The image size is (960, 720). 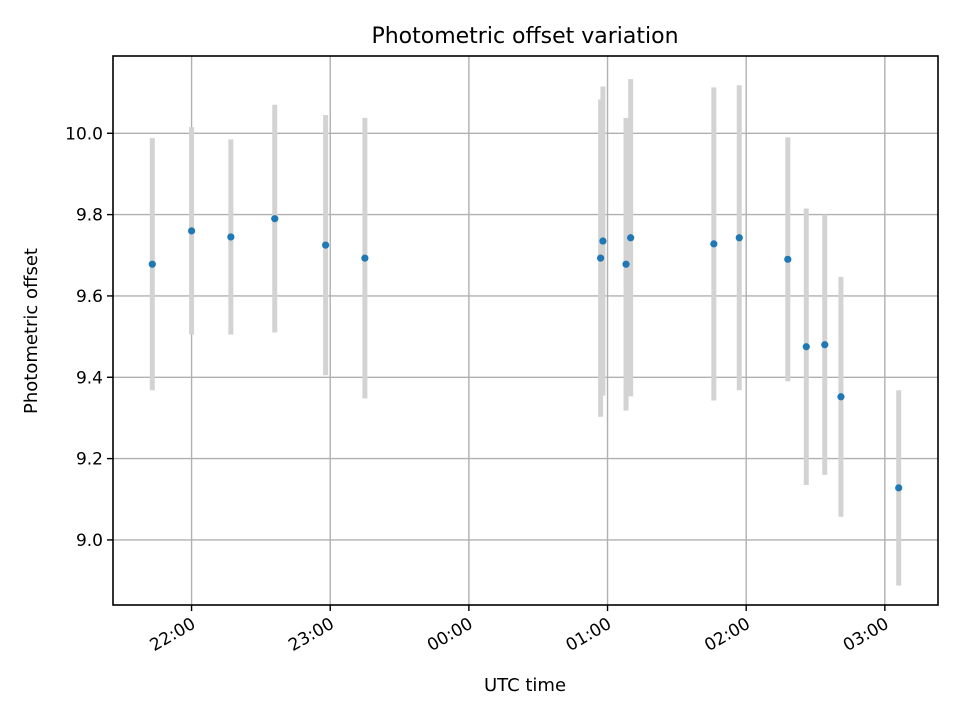 I want to click on x-tick-label: 00:00, so click(x=450, y=635).